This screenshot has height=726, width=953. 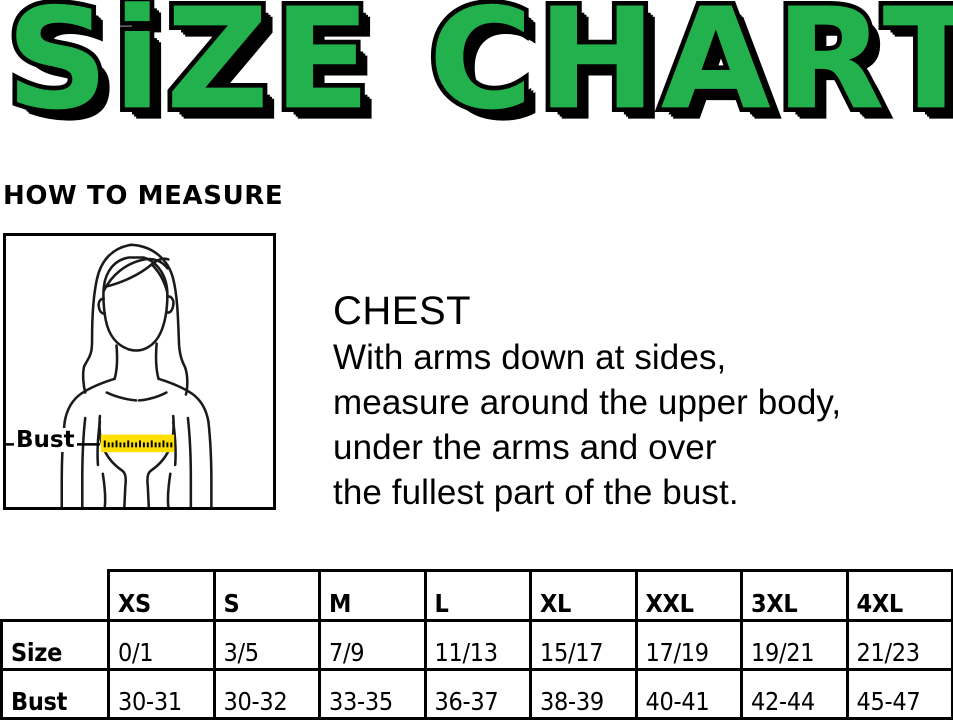 I want to click on cell-size-m: 7/9, so click(x=372, y=645).